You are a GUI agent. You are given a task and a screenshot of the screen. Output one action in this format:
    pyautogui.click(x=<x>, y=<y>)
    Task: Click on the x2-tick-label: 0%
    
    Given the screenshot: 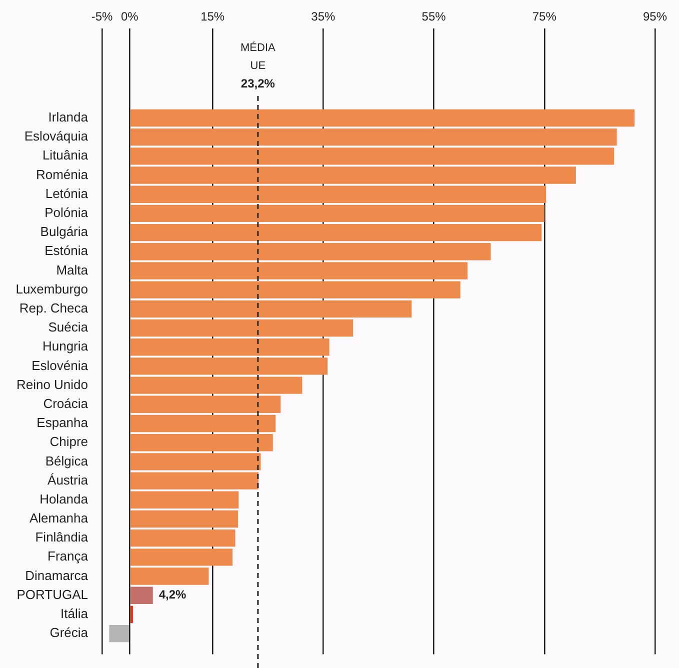 What is the action you would take?
    pyautogui.click(x=129, y=17)
    